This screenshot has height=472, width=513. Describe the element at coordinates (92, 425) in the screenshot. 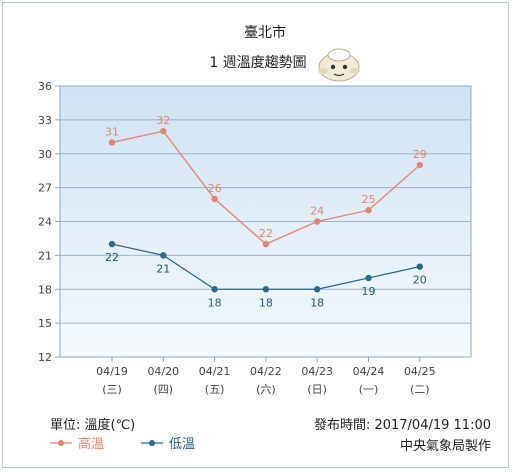

I see `unit-label: 單位: 溫度(℃)` at that location.